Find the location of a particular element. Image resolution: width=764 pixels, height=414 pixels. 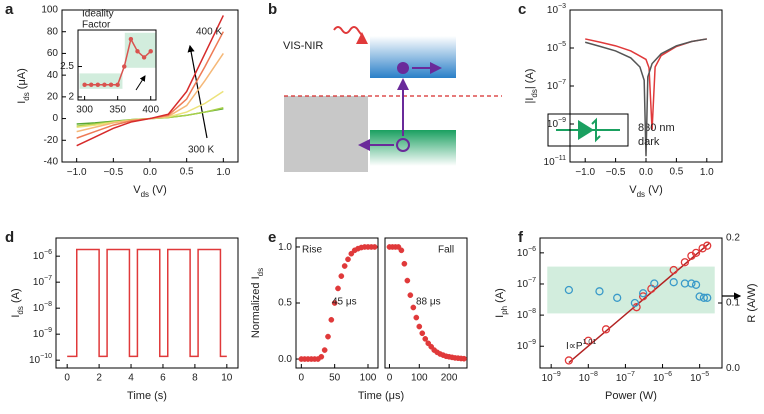

x-axis-label: Time (μs) is located at coordinates (381, 396).